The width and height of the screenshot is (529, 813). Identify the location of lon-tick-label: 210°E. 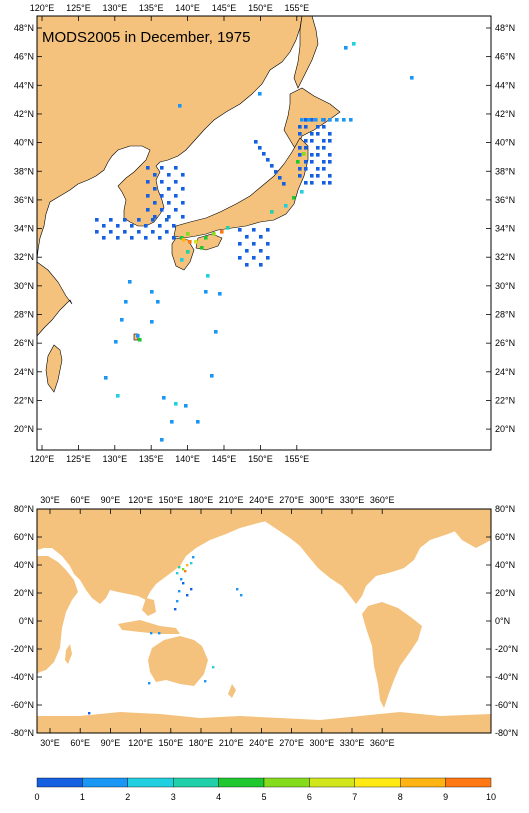
(231, 500).